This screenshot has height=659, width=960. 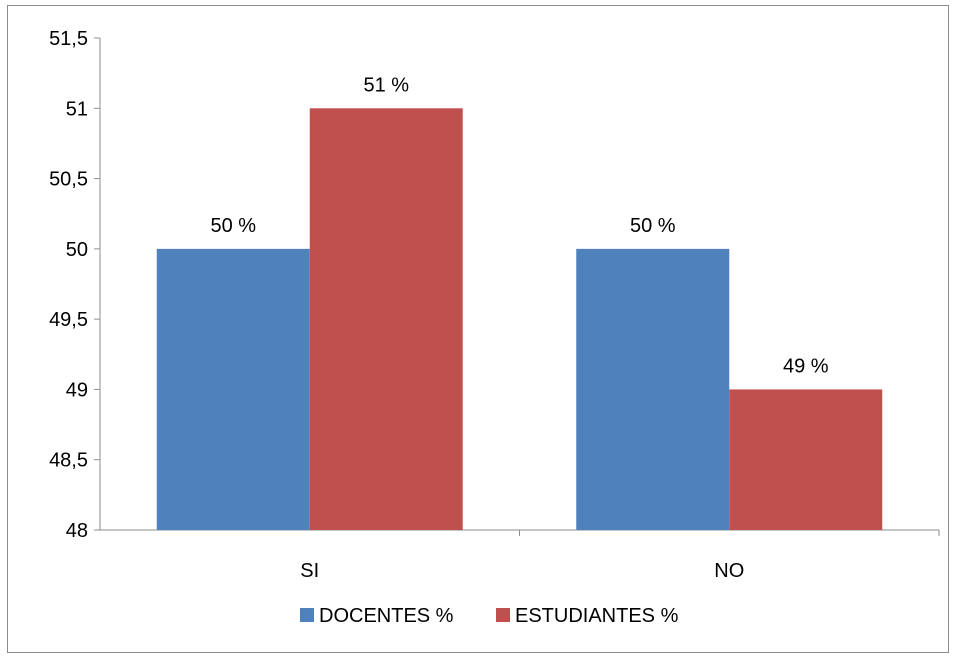 What do you see at coordinates (309, 571) in the screenshot?
I see `category-label: SI` at bounding box center [309, 571].